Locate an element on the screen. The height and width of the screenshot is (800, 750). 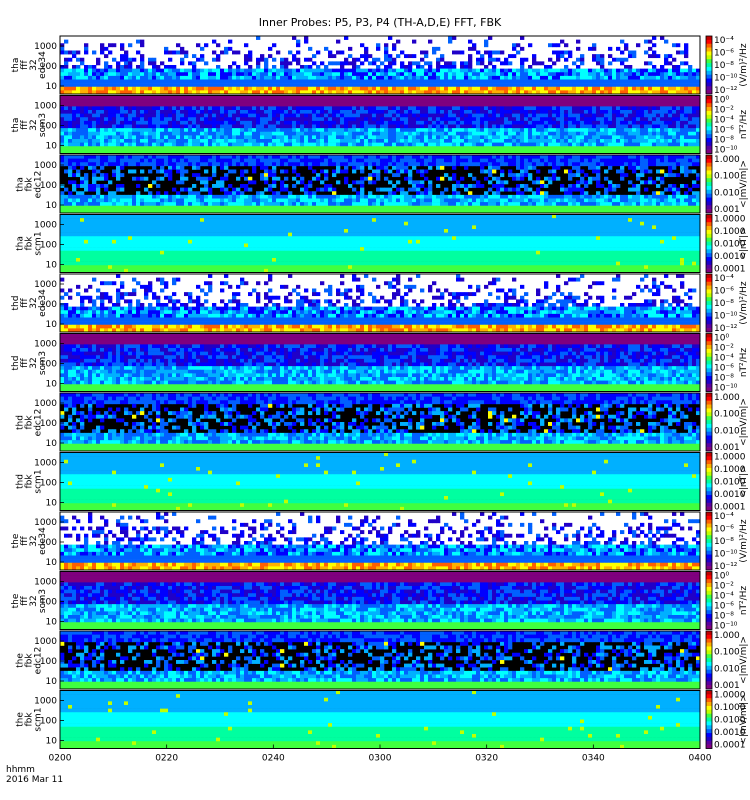
colorbar-segment is located at coordinates (709, 132).